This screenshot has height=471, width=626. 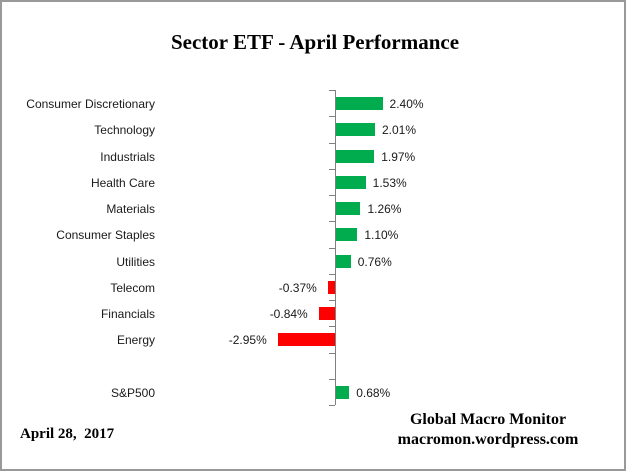 I want to click on attribution-url: macromon.wordpress.com, so click(x=488, y=439).